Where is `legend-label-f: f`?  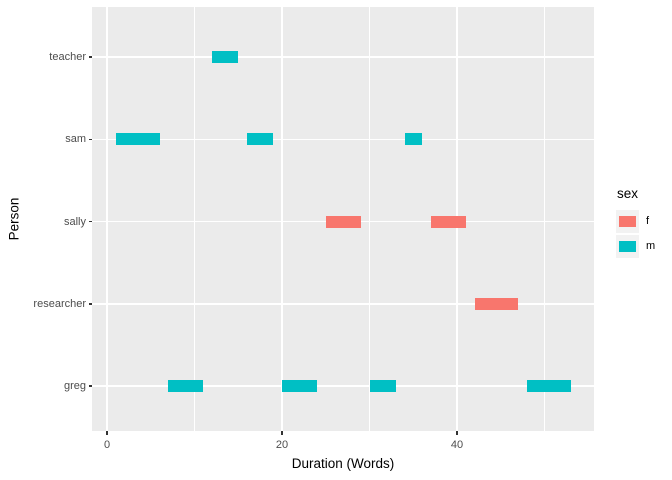
legend-label-f: f is located at coordinates (648, 221).